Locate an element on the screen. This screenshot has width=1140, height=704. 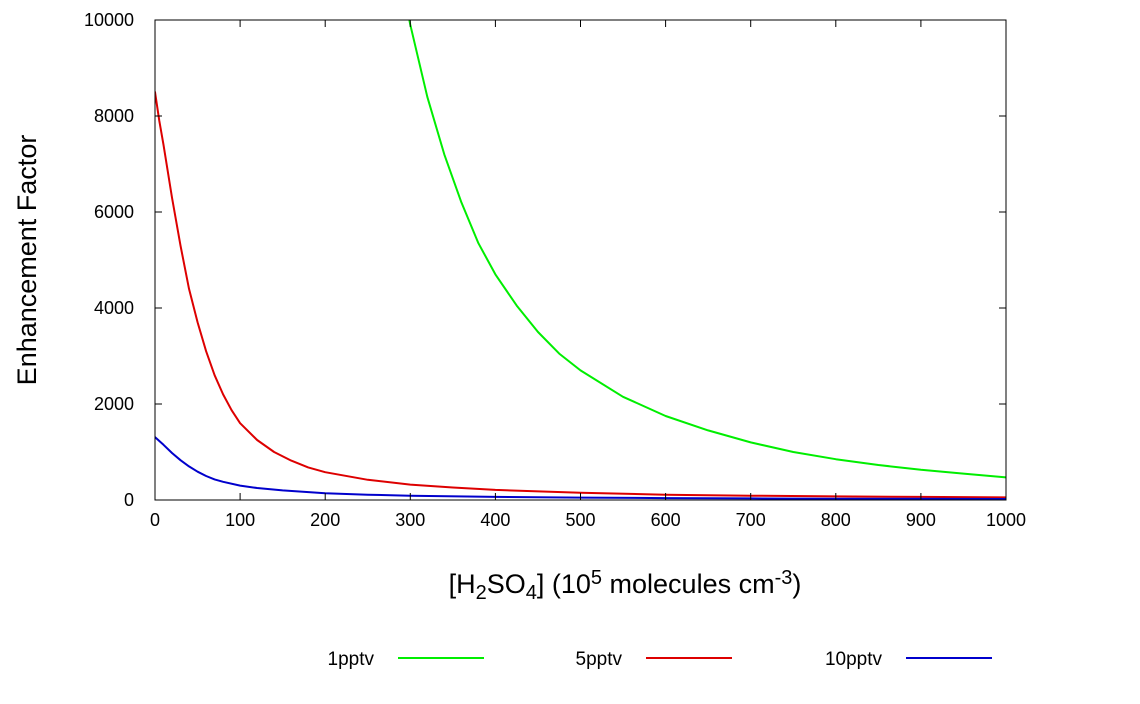
x-tick-label: 300 is located at coordinates (410, 520).